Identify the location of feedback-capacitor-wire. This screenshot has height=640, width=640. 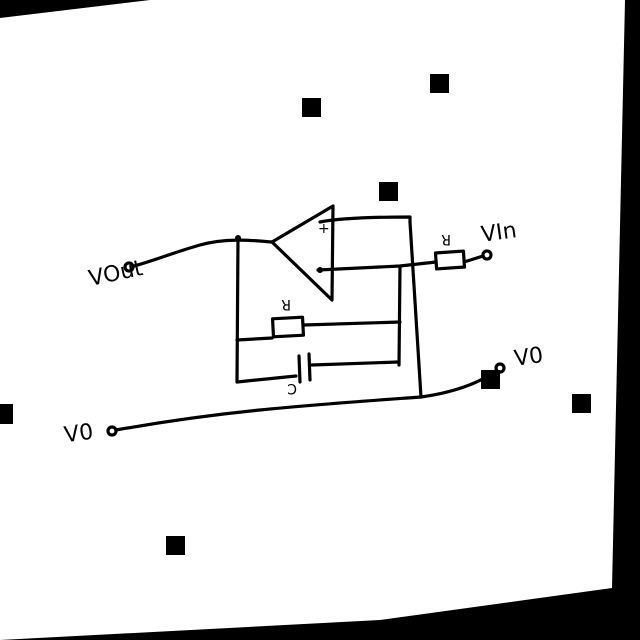
(317, 372).